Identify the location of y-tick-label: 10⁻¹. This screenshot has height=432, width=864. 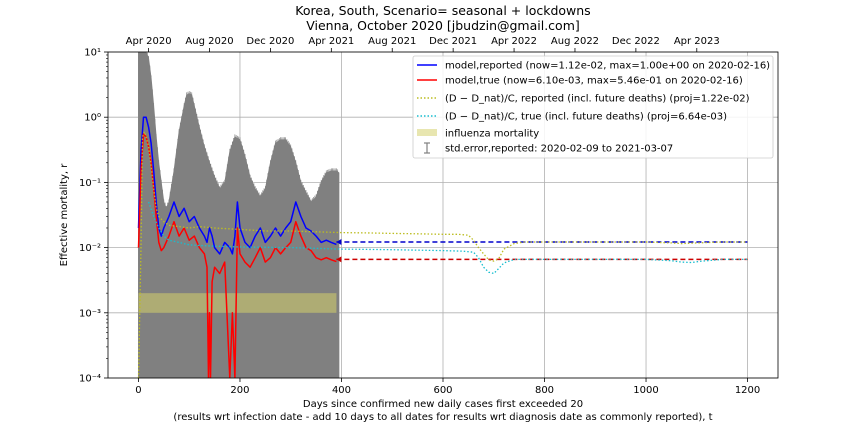
(90, 183).